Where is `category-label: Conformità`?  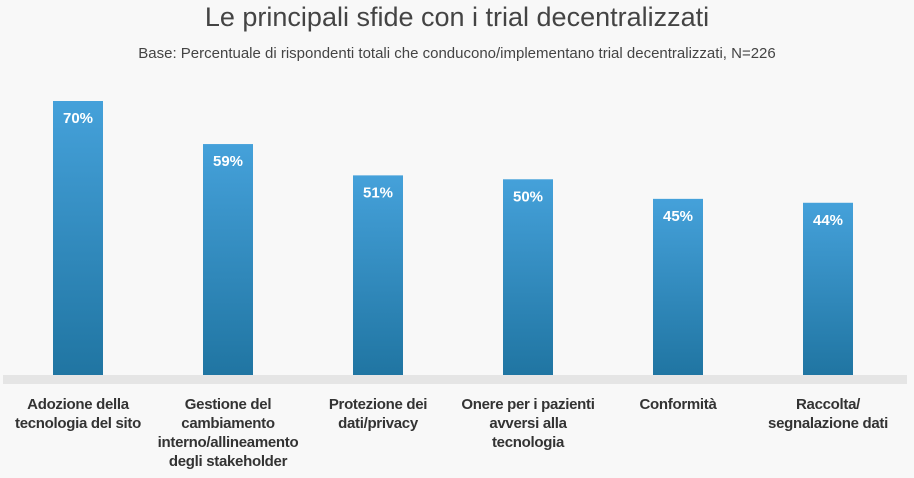
category-label: Conformità is located at coordinates (678, 404).